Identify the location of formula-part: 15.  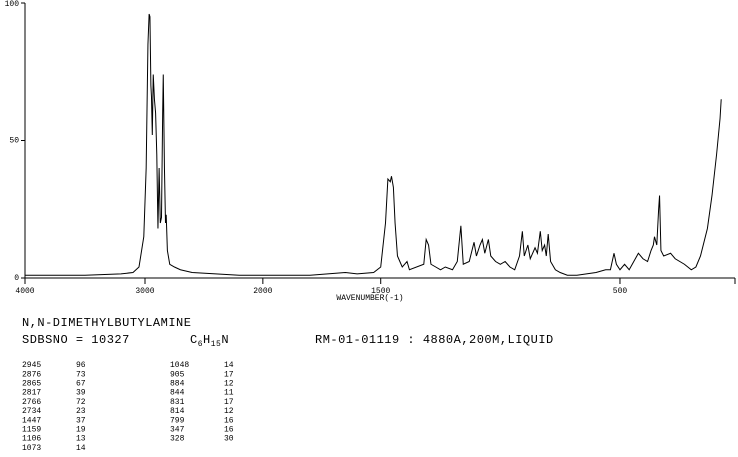
(216, 344).